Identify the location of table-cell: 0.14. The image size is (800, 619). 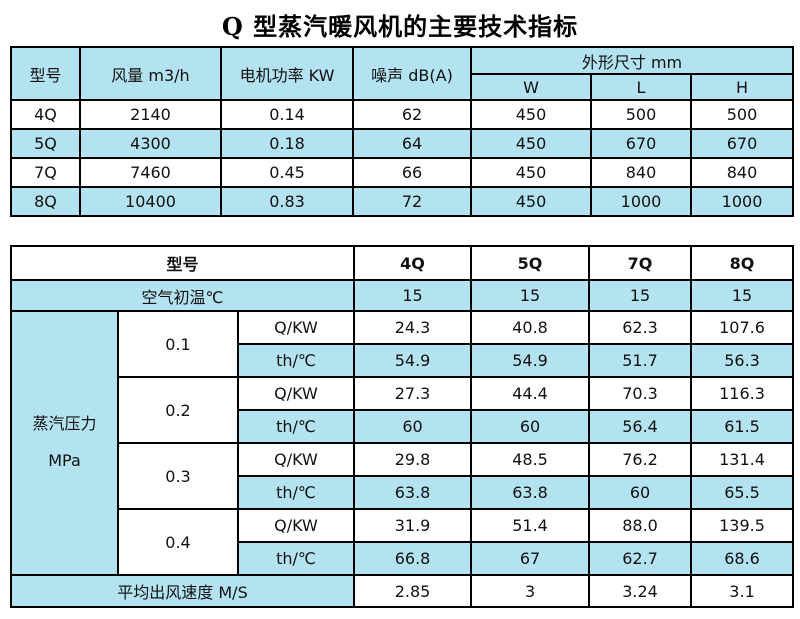
(287, 114).